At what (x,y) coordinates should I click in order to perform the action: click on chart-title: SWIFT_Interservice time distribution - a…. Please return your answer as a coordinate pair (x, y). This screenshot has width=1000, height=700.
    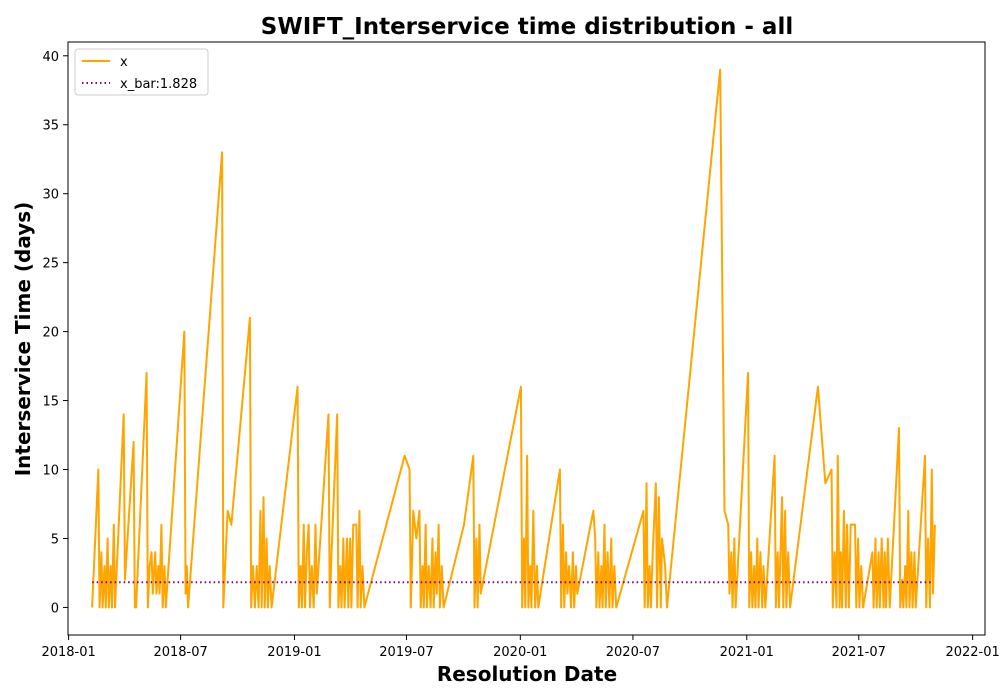
    Looking at the image, I should click on (527, 27).